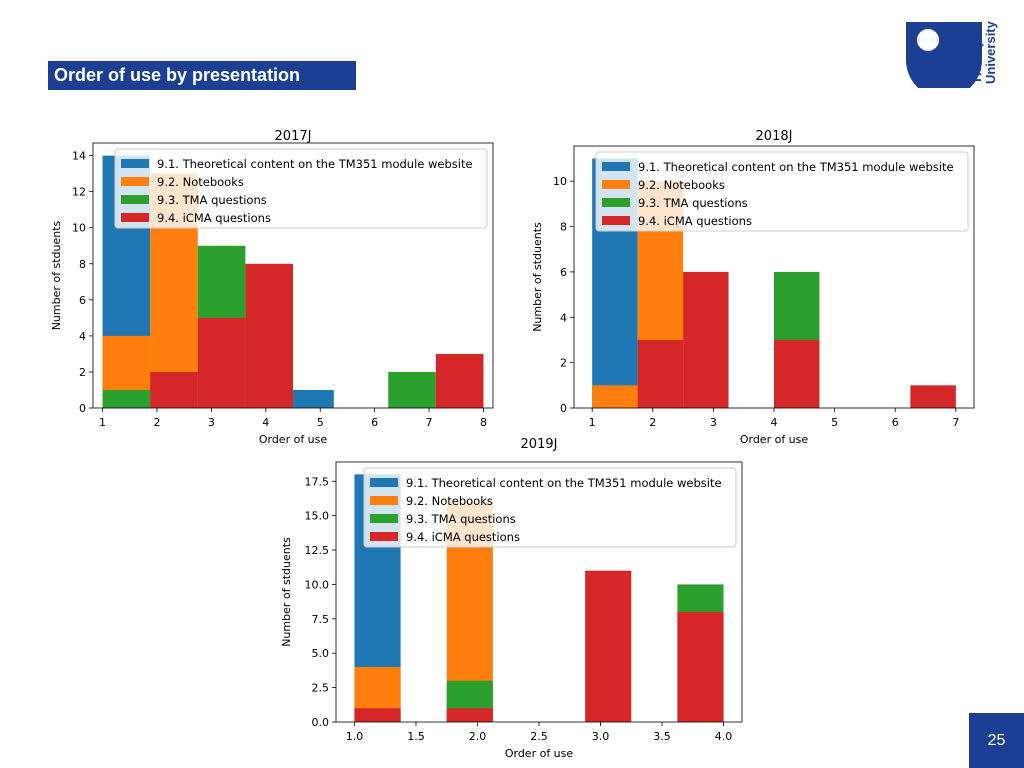 This screenshot has width=1024, height=768. I want to click on legend-label: 9.3. TMA questions, so click(212, 200).